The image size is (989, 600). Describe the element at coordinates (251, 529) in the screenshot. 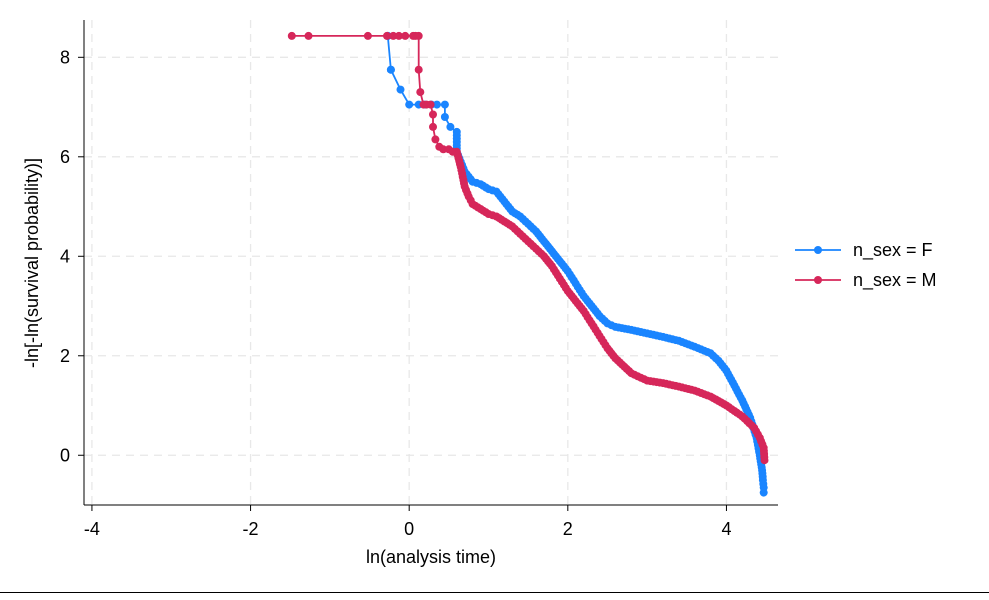

I see `x-tick-label: -2` at that location.